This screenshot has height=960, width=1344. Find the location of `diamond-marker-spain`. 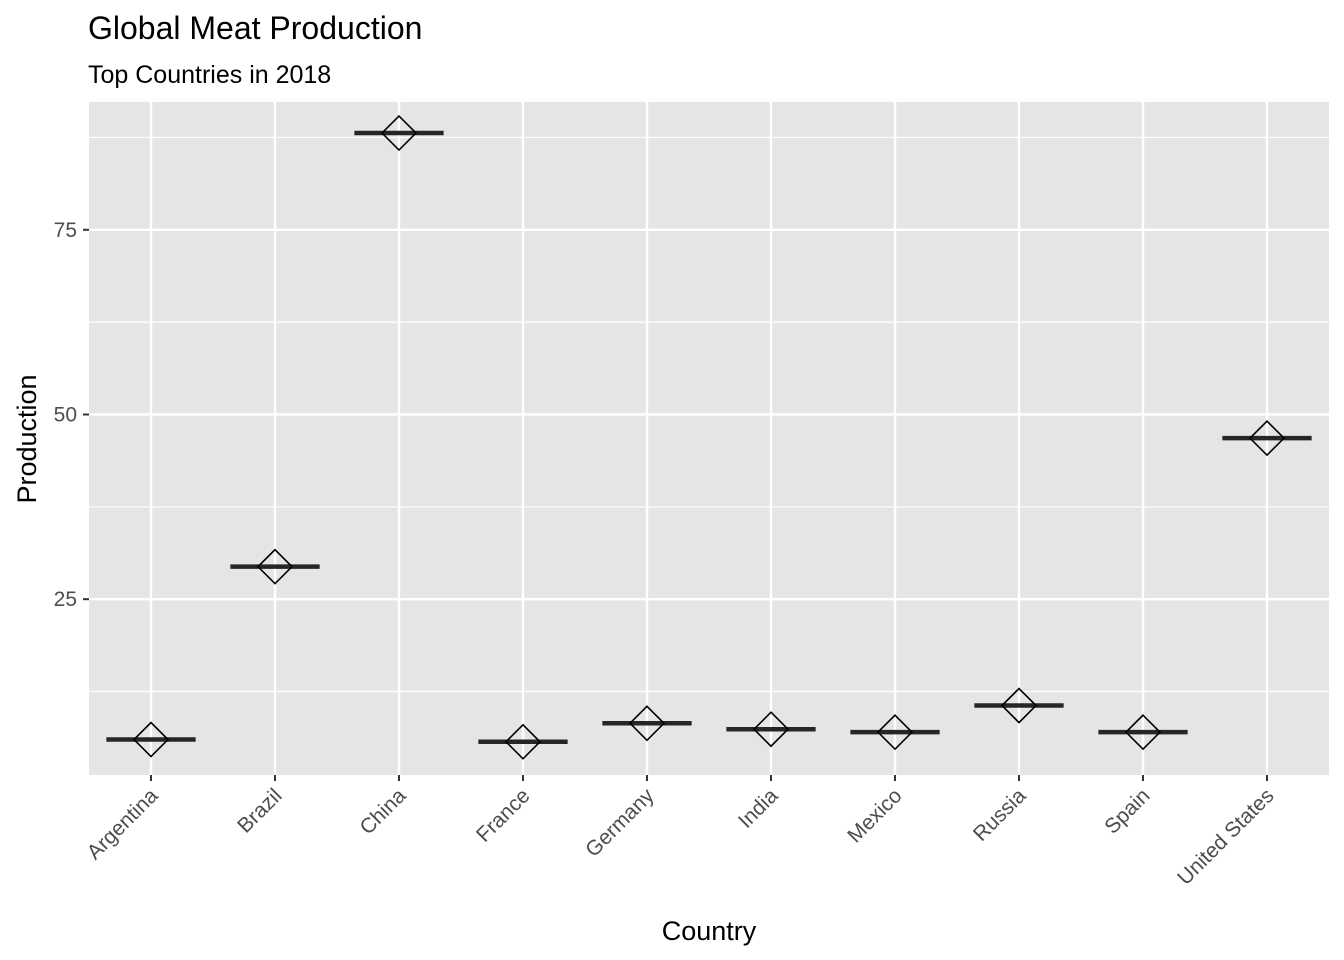

diamond-marker-spain is located at coordinates (1143, 732).